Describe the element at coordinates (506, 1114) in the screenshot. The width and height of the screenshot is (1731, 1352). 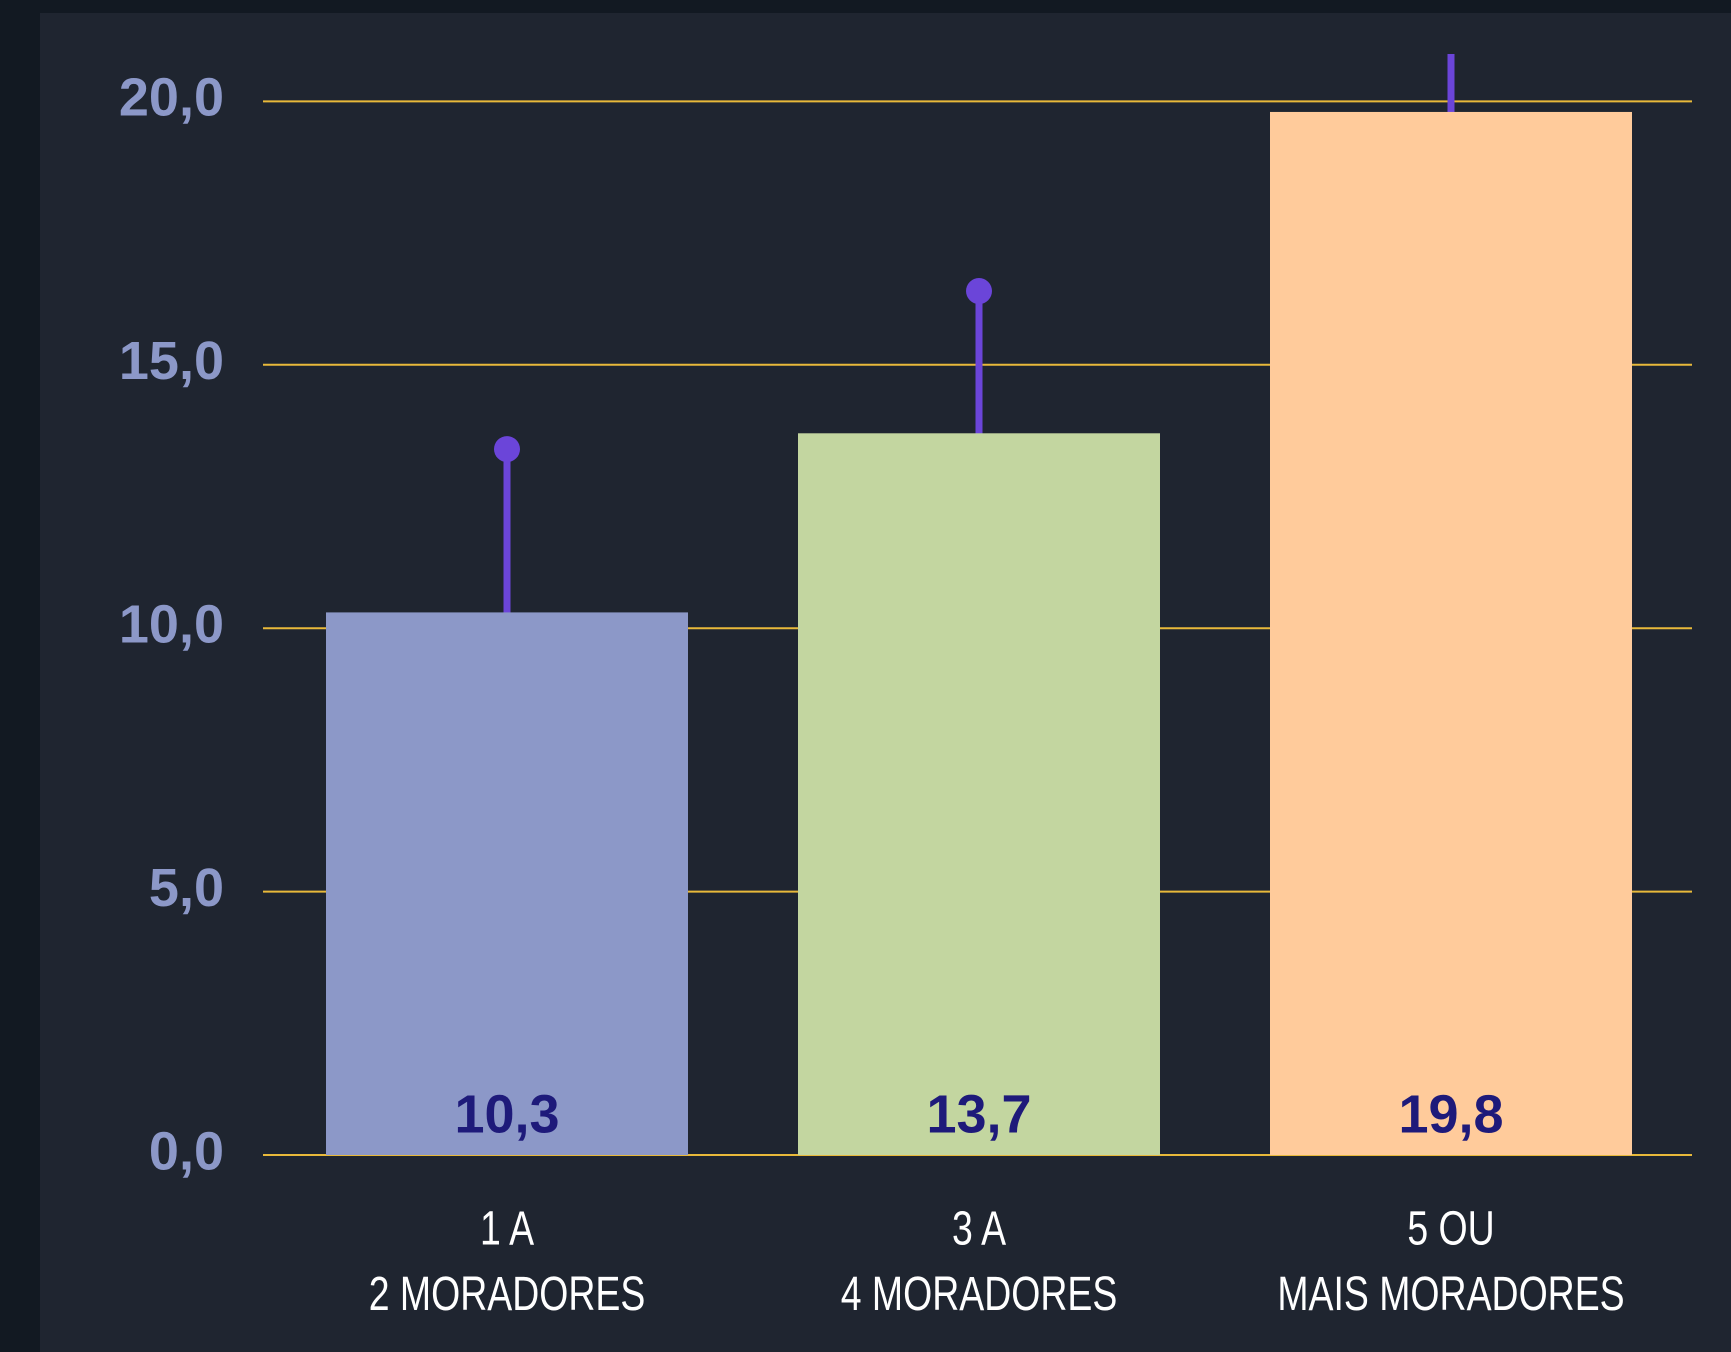
I see `value-label: 10,3` at that location.